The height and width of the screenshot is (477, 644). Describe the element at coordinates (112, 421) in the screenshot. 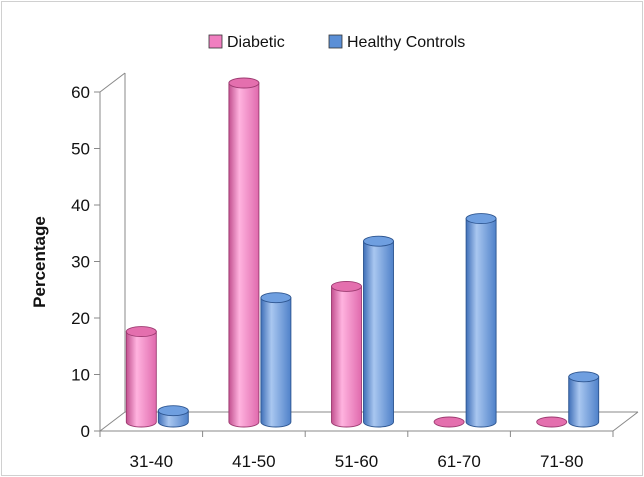

I see `floor-left-edge` at that location.